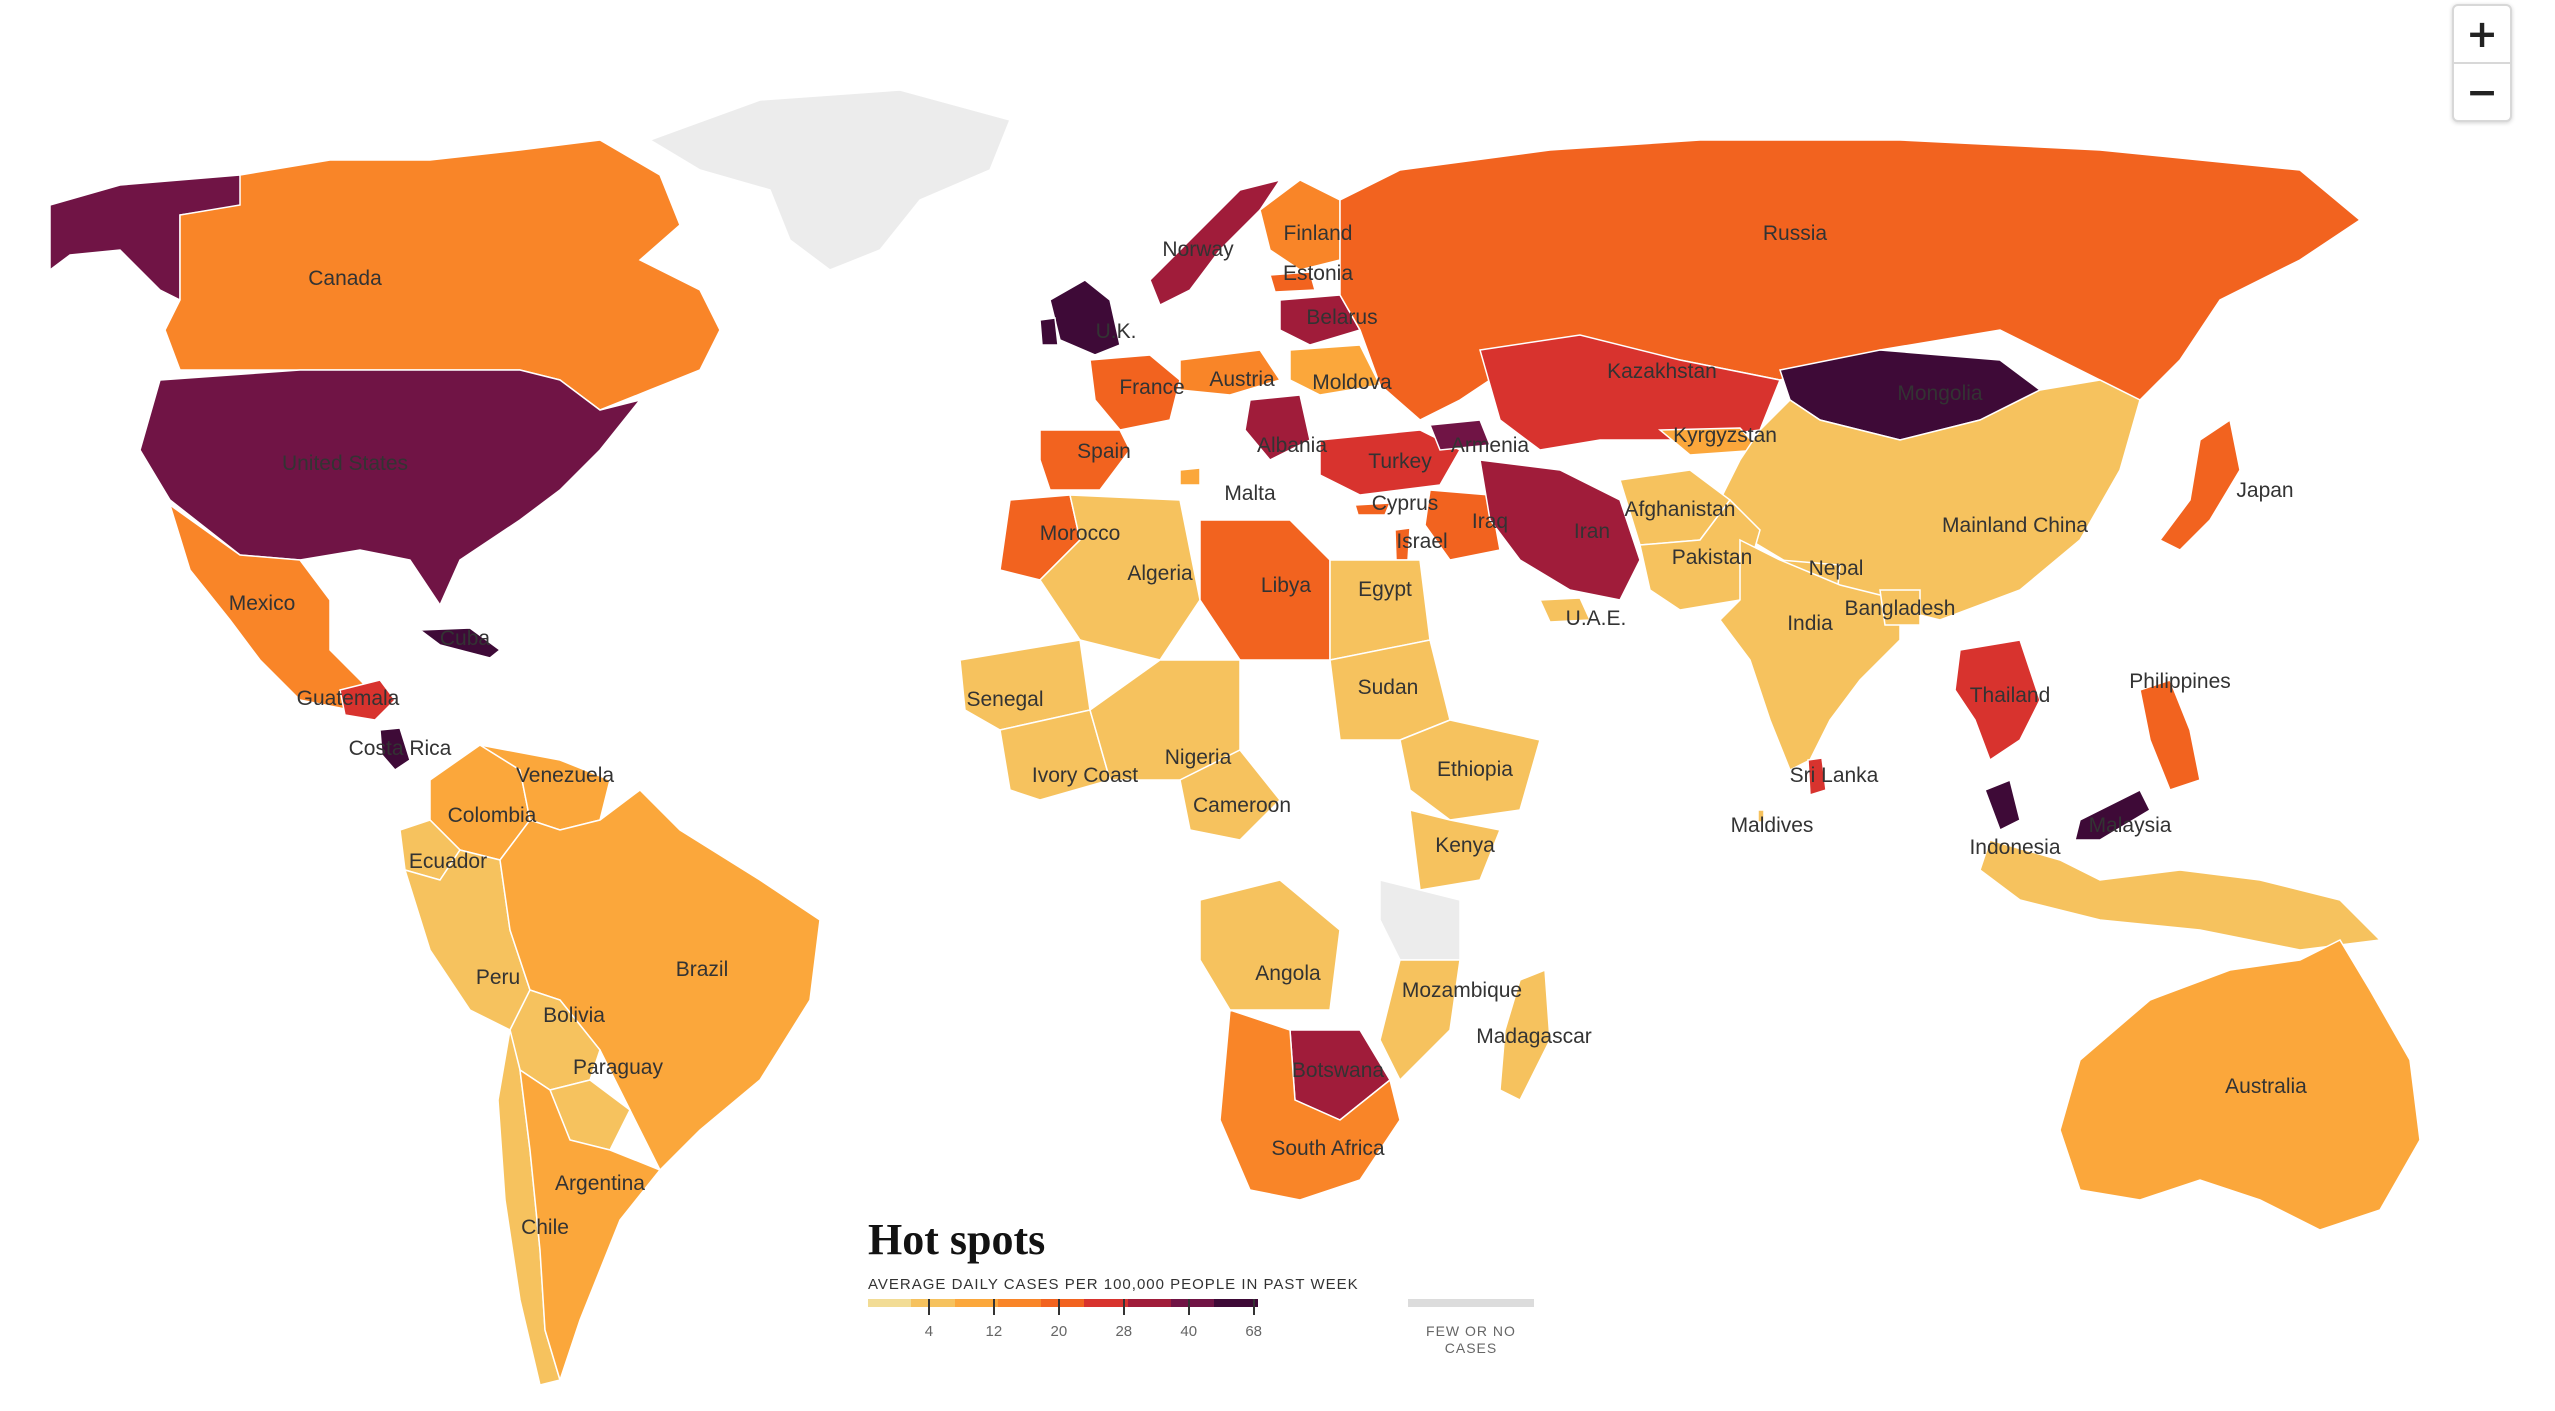 The width and height of the screenshot is (2555, 1411). Describe the element at coordinates (1151, 387) in the screenshot. I see `country-label: France` at that location.